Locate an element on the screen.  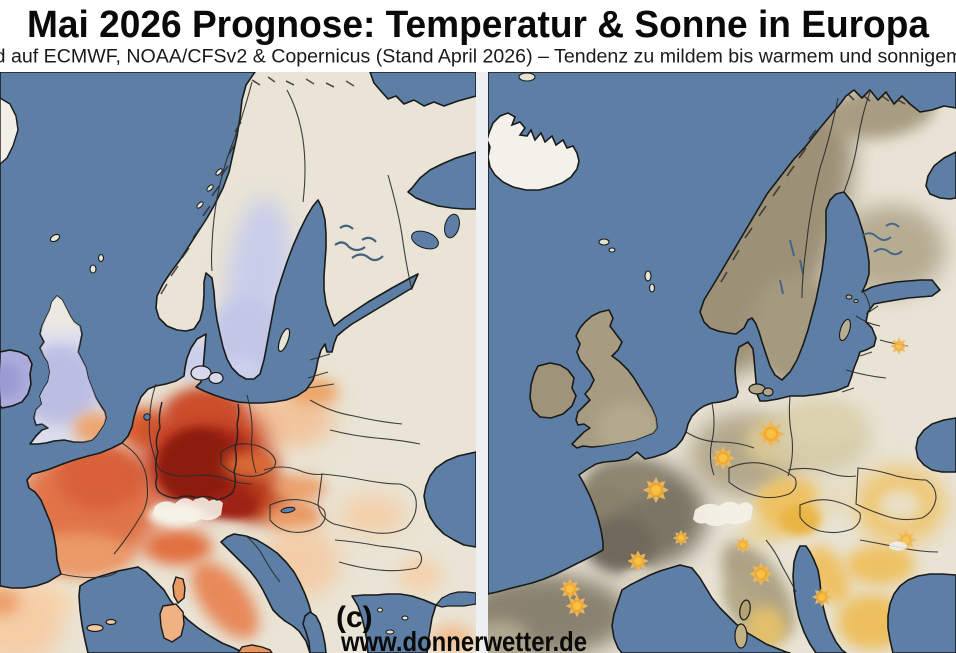
svg-text: www.donnerwetter.de is located at coordinates (463, 639).